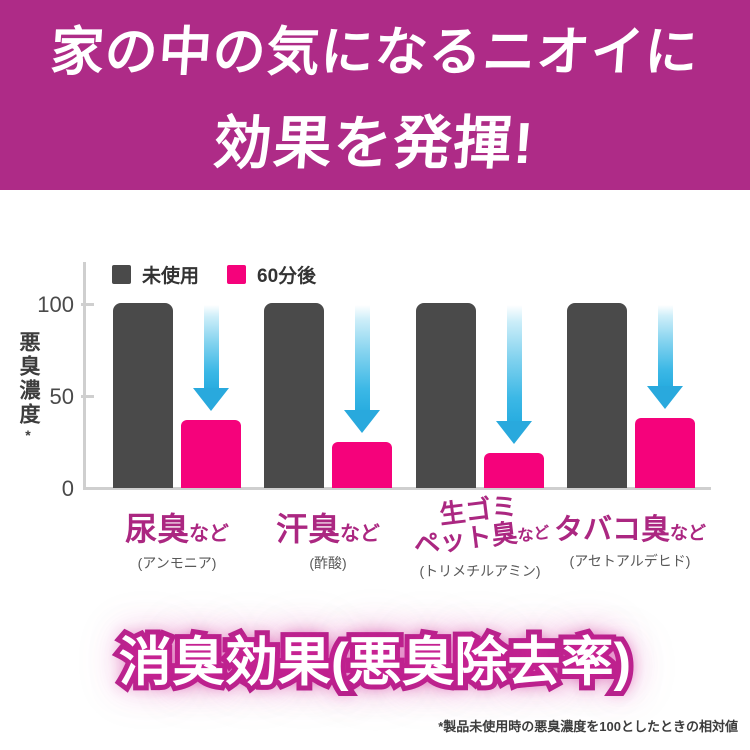 The width and height of the screenshot is (750, 750). I want to click on chart-legend: 未使用 60分後, so click(214, 274).